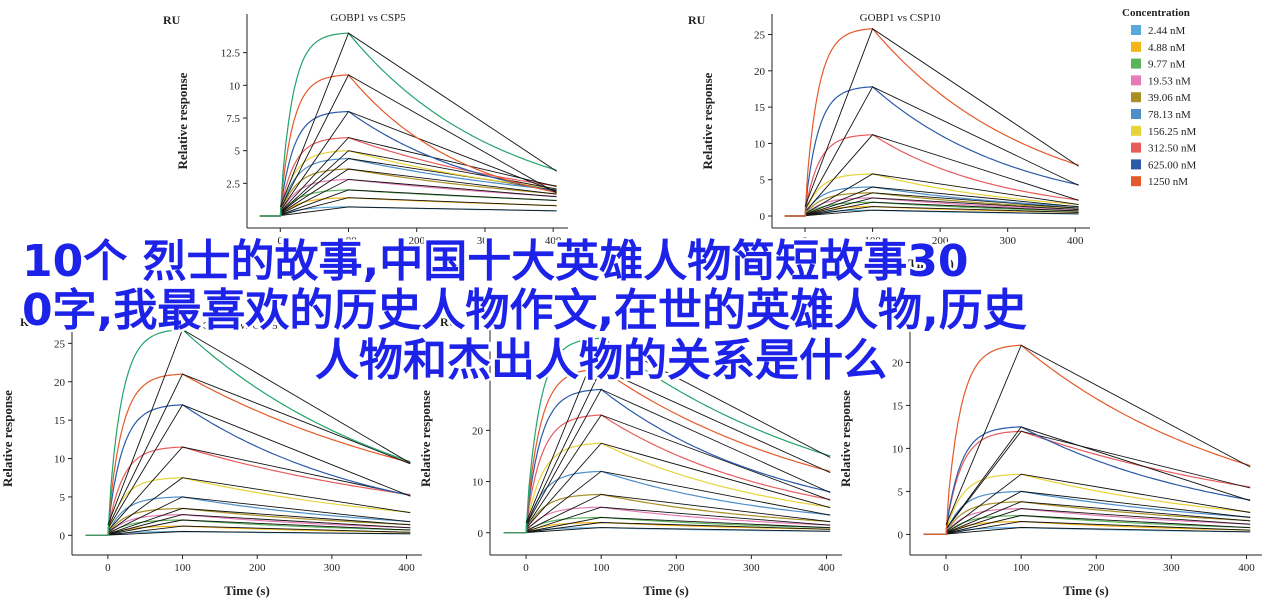 The width and height of the screenshot is (1269, 605). What do you see at coordinates (231, 54) in the screenshot?
I see `y-tick-label: 12.5` at bounding box center [231, 54].